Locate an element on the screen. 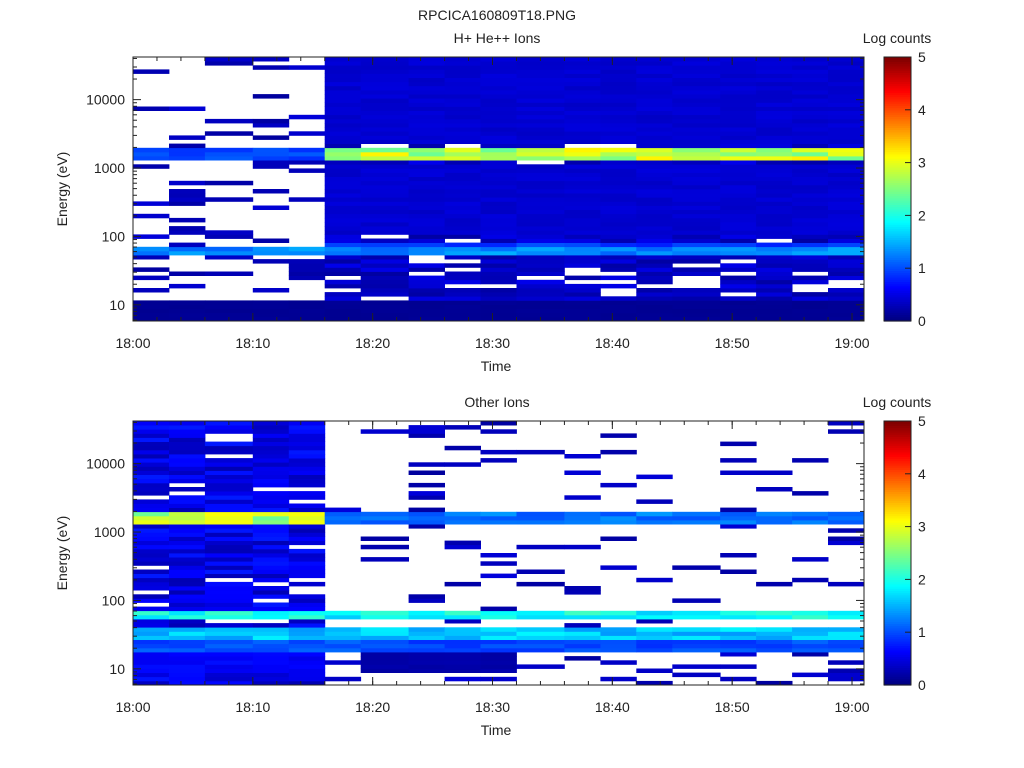  x-tick-label: 18:50 is located at coordinates (732, 707).